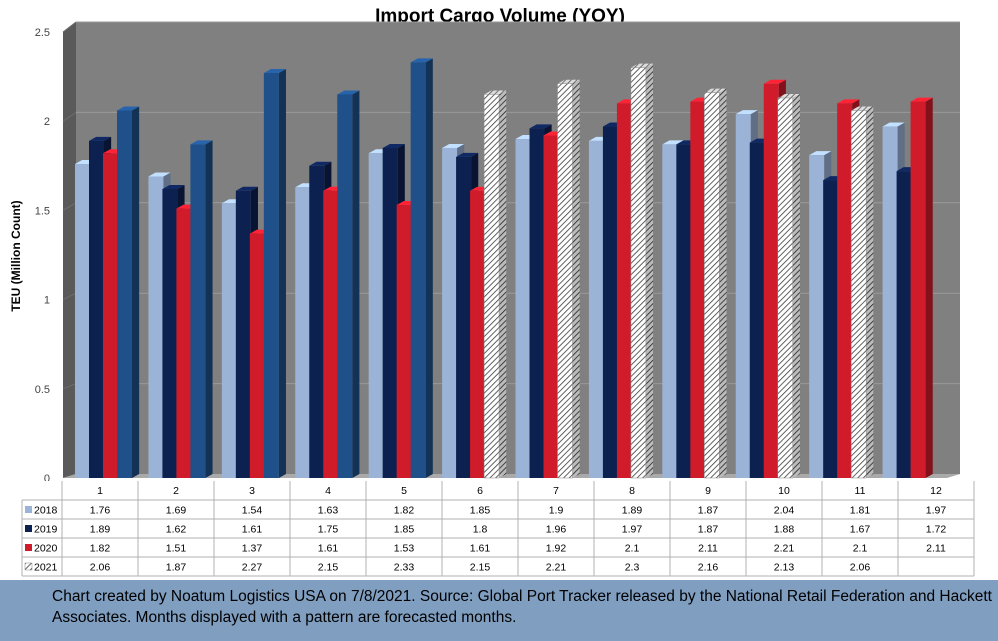 The width and height of the screenshot is (998, 641). I want to click on data-label: 1.54, so click(252, 511).